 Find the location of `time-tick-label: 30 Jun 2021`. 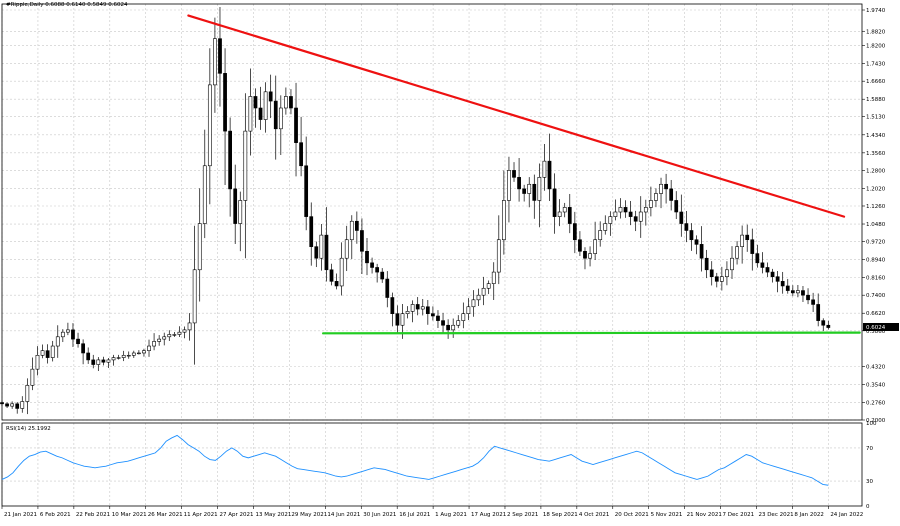

time-tick-label: 30 Jun 2021 is located at coordinates (379, 515).